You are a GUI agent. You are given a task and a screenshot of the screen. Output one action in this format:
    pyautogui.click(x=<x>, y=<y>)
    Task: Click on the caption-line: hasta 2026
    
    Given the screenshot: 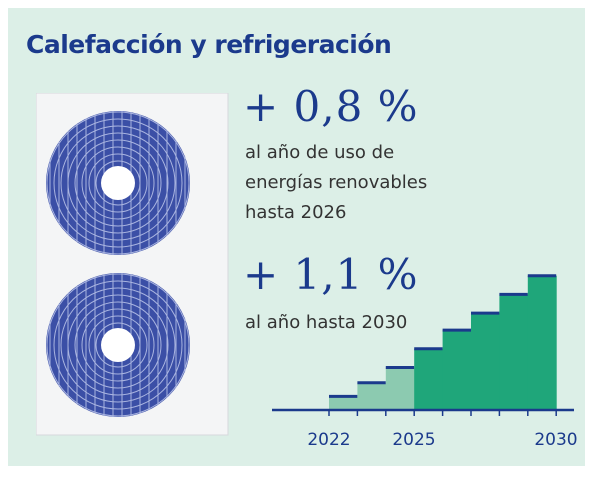 What is the action you would take?
    pyautogui.click(x=296, y=212)
    